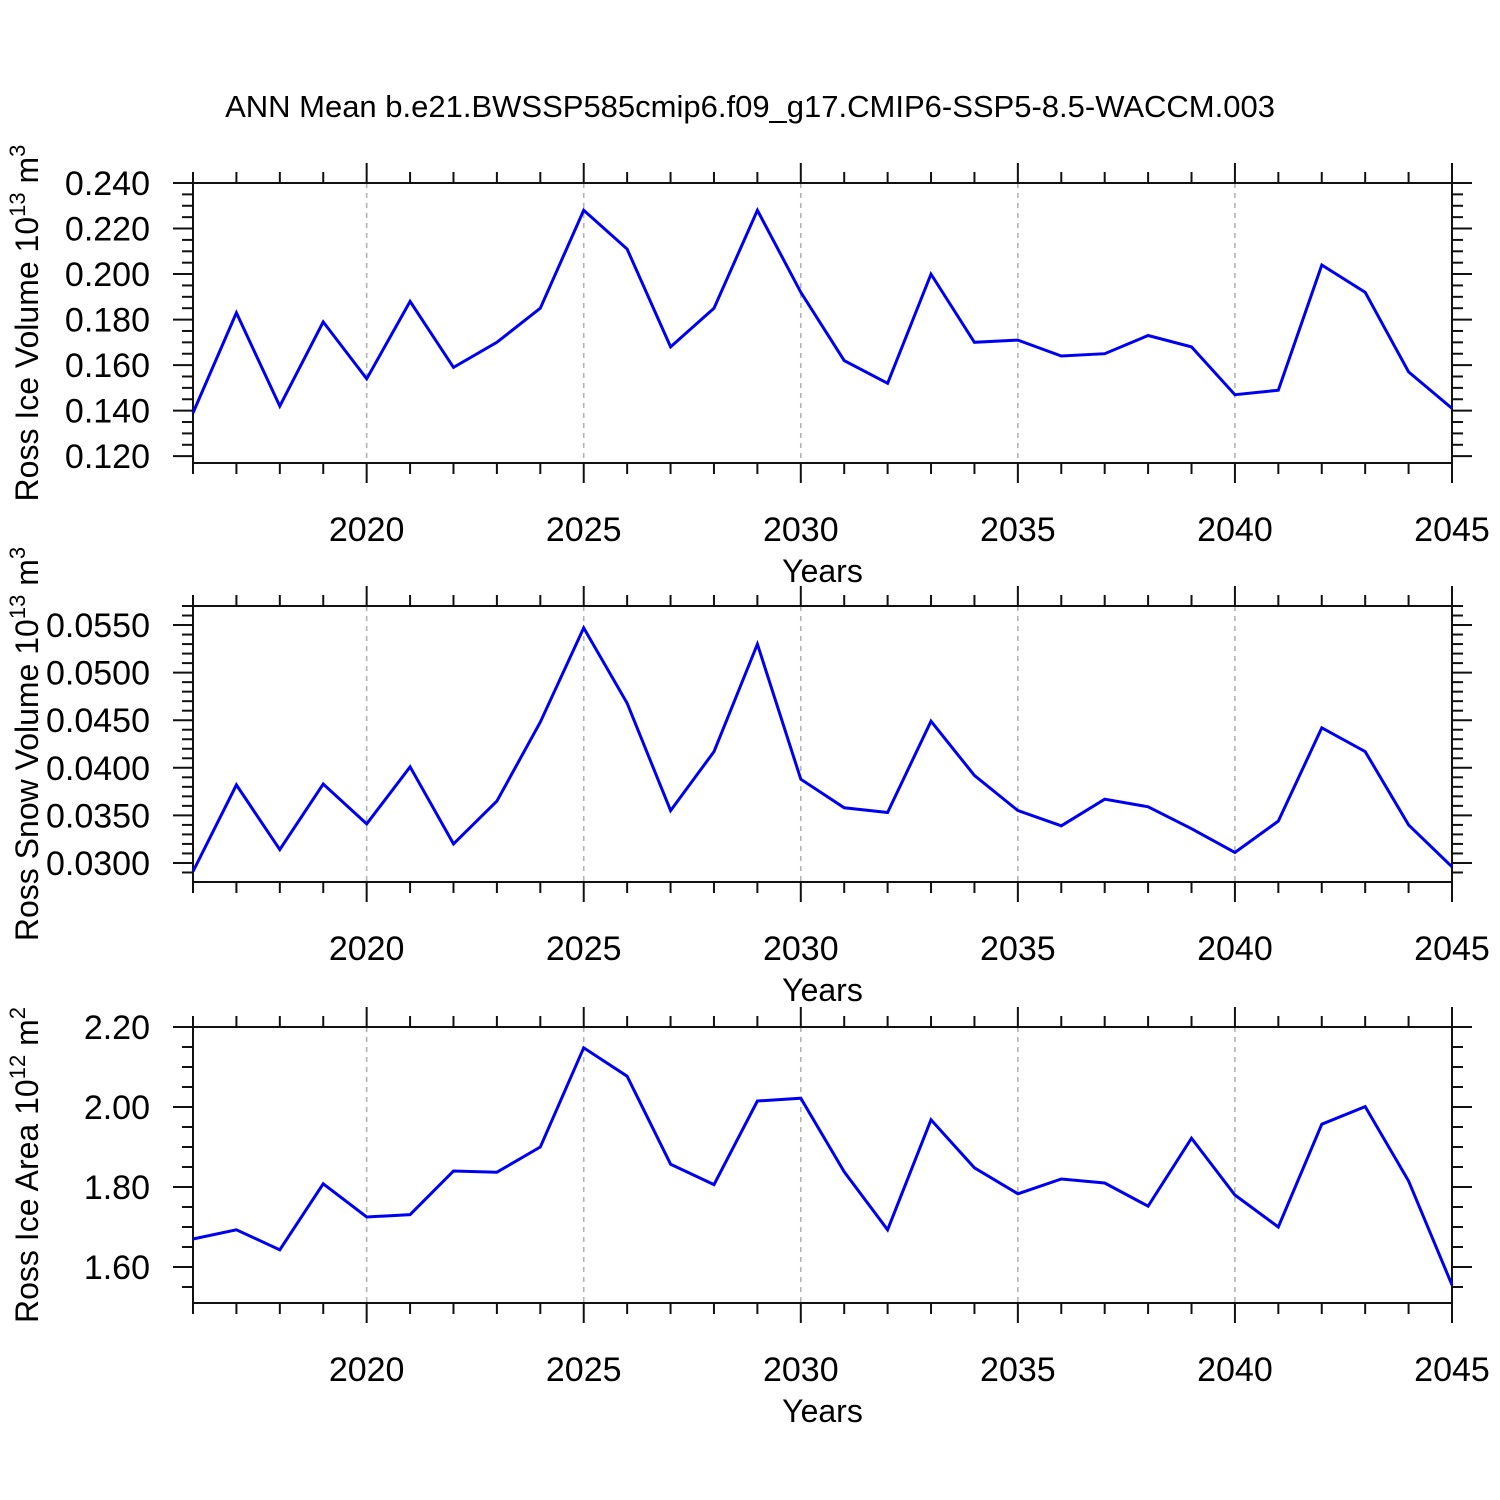 The image size is (1500, 1500). Describe the element at coordinates (107, 275) in the screenshot. I see `y-tick-label: 0.200` at that location.